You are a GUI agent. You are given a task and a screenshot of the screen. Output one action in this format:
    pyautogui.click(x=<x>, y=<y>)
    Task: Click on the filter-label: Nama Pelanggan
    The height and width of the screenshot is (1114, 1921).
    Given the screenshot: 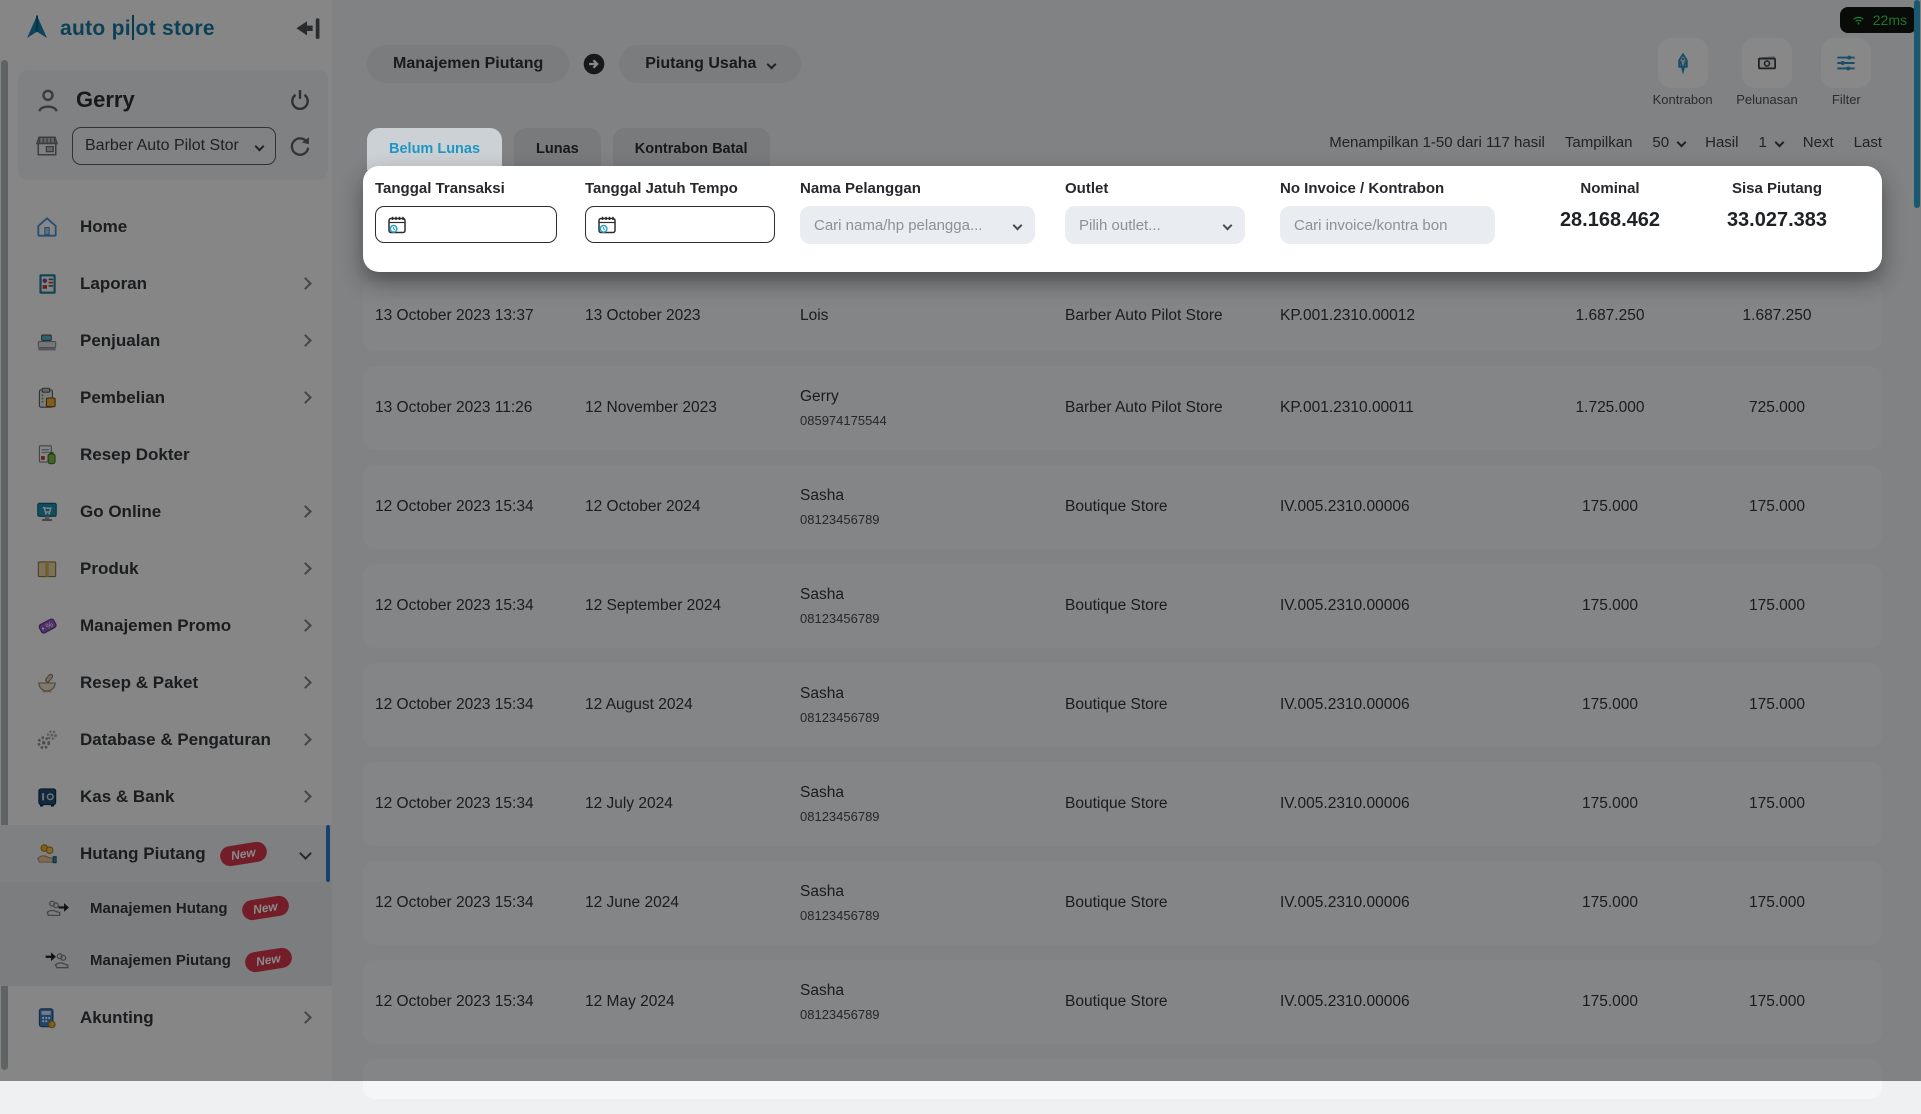 What is the action you would take?
    pyautogui.click(x=932, y=188)
    